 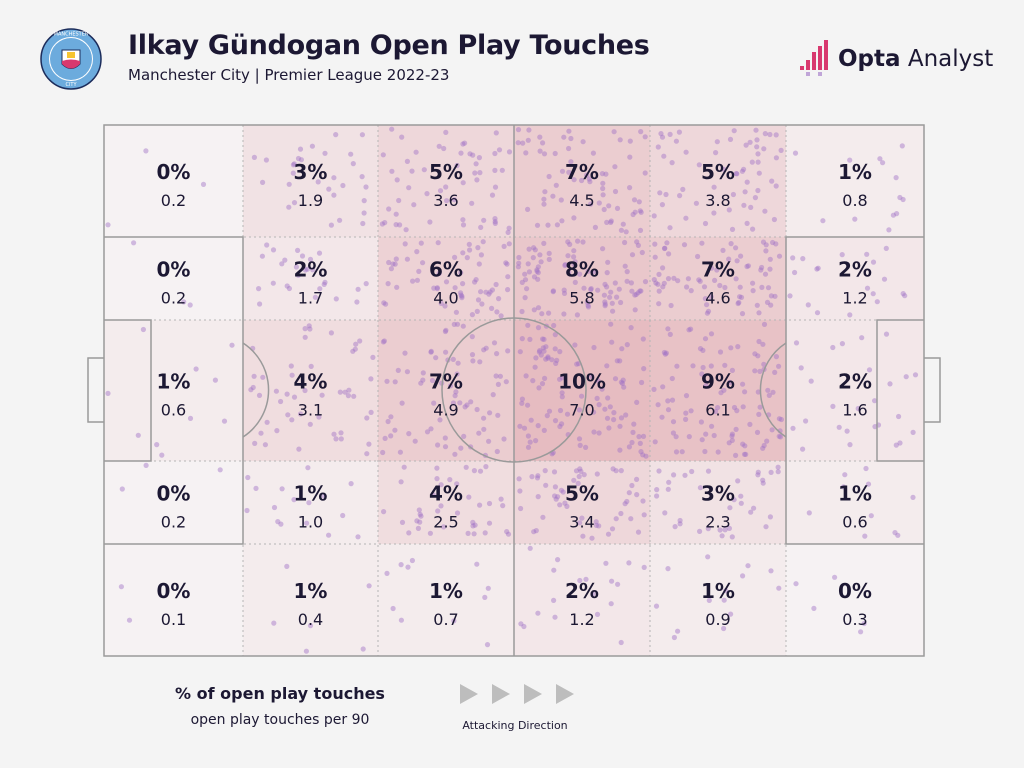 I want to click on cell-per90-label: 2.3, so click(x=717, y=522).